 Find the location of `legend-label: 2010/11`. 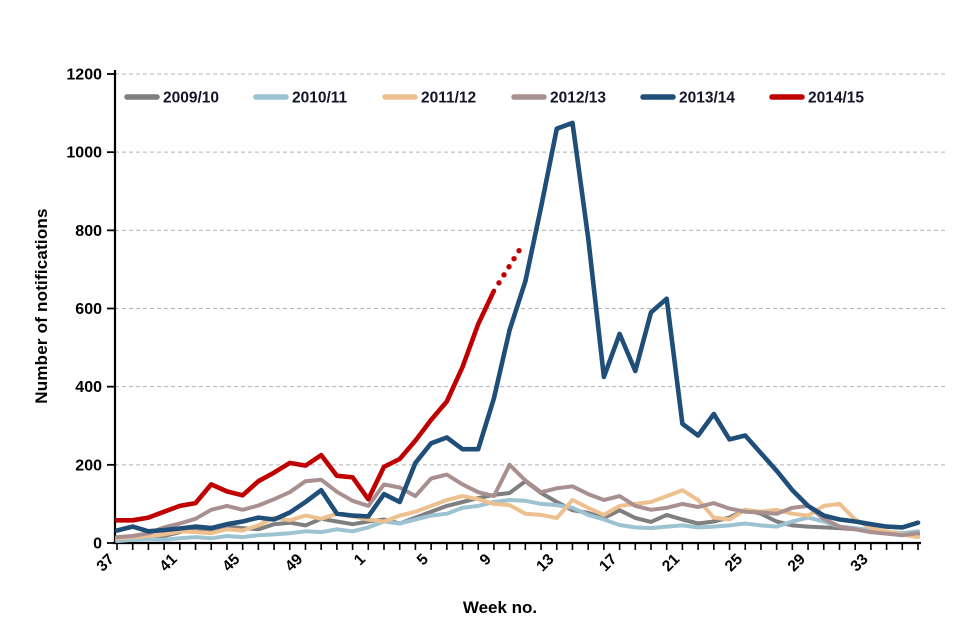

legend-label: 2010/11 is located at coordinates (320, 98).